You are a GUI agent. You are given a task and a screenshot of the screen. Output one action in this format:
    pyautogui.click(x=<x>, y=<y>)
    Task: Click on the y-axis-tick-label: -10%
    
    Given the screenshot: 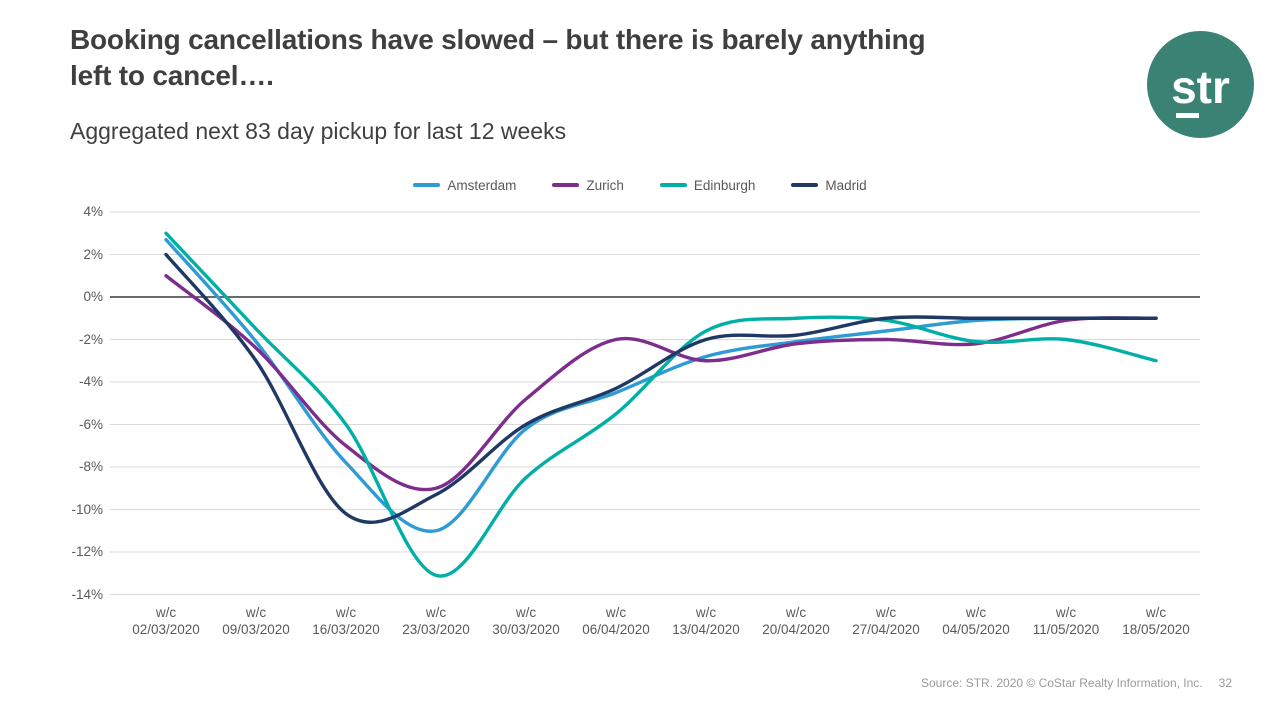 What is the action you would take?
    pyautogui.click(x=87, y=509)
    